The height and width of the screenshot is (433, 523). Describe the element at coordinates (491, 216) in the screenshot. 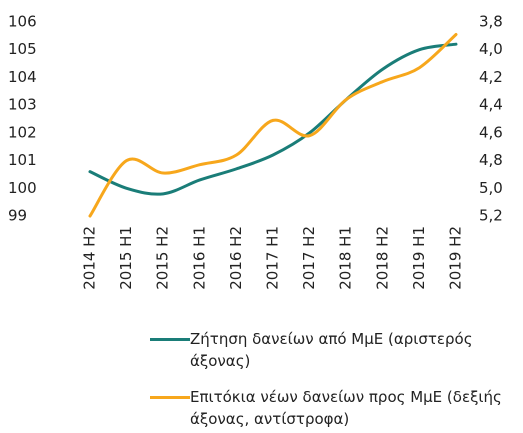

I see `y2-tick-label: 5,2` at that location.